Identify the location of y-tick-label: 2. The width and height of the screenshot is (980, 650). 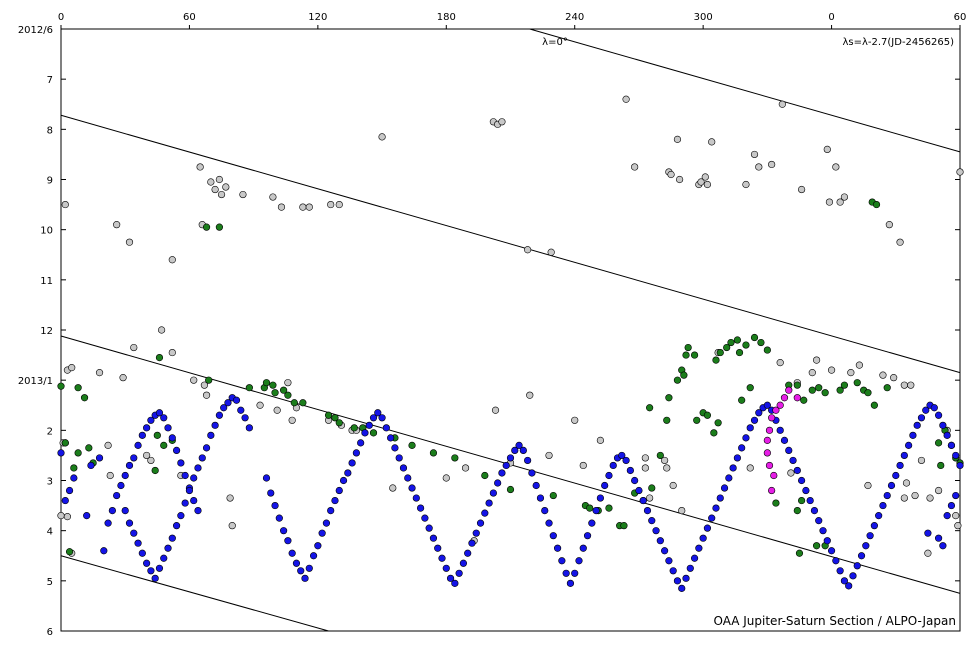
(50, 431).